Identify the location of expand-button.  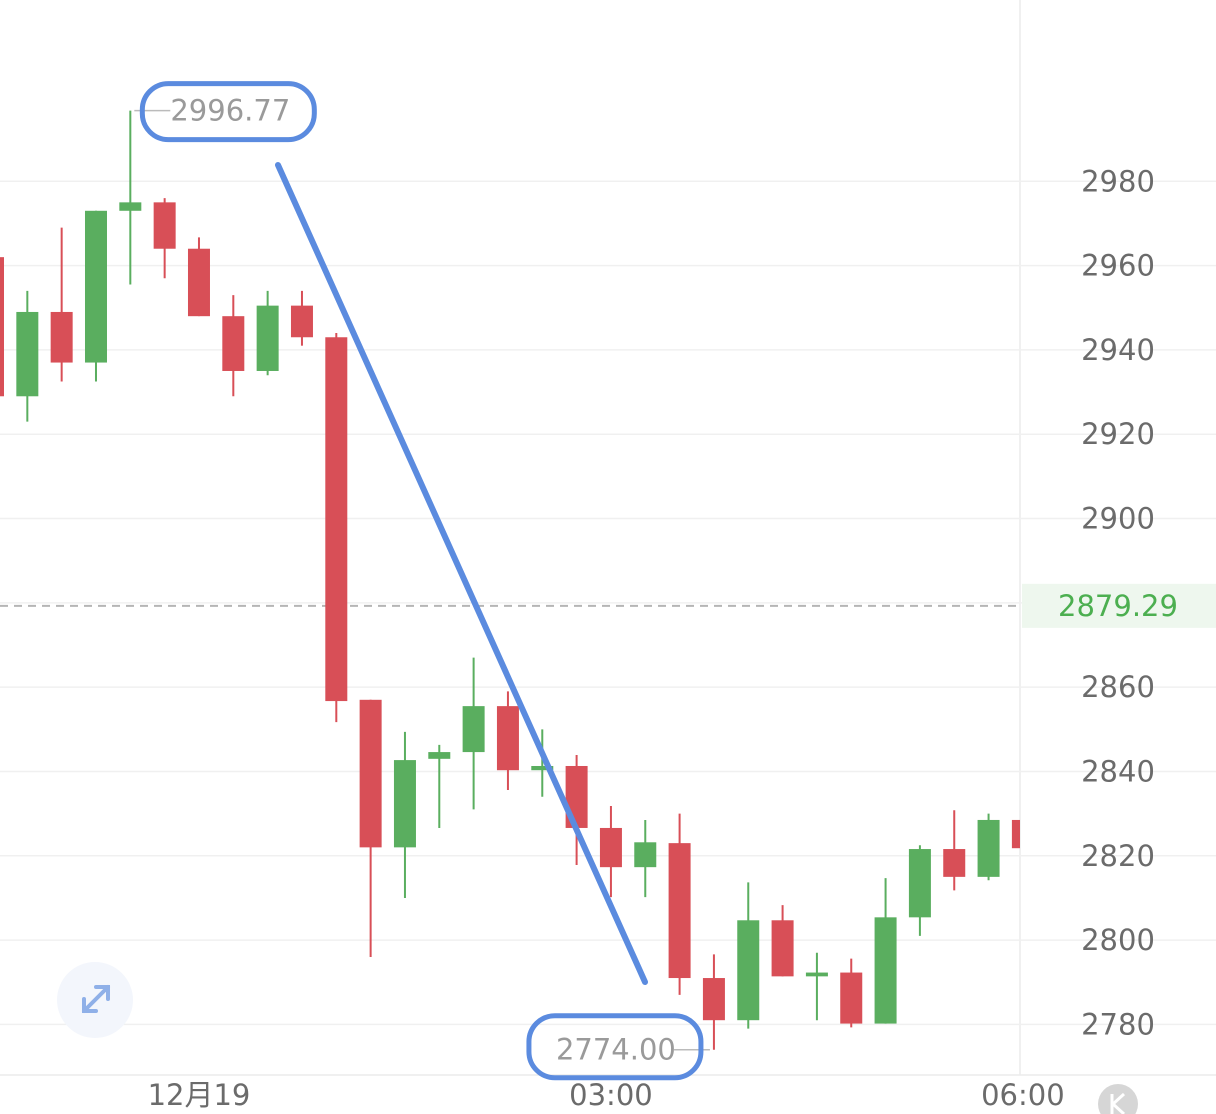
(95, 1000).